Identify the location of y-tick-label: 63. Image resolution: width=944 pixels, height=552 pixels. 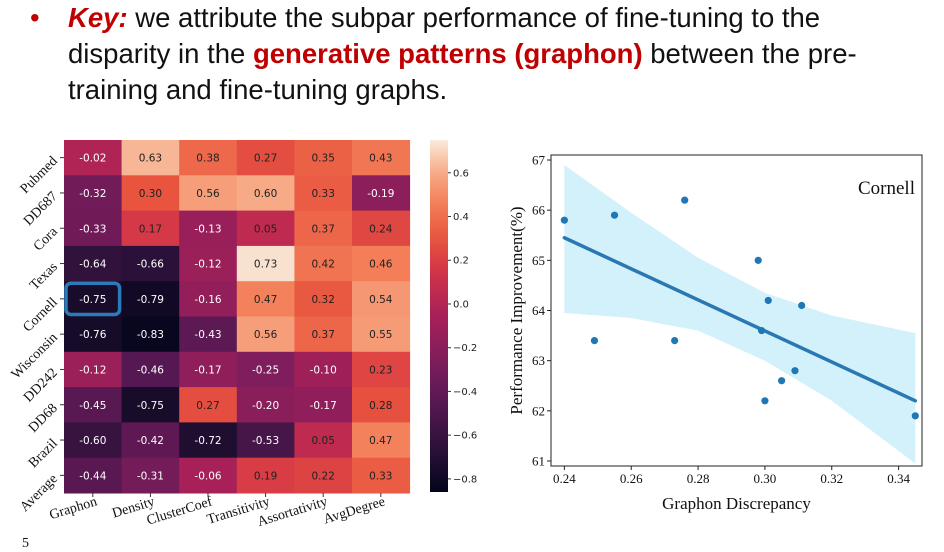
(538, 360).